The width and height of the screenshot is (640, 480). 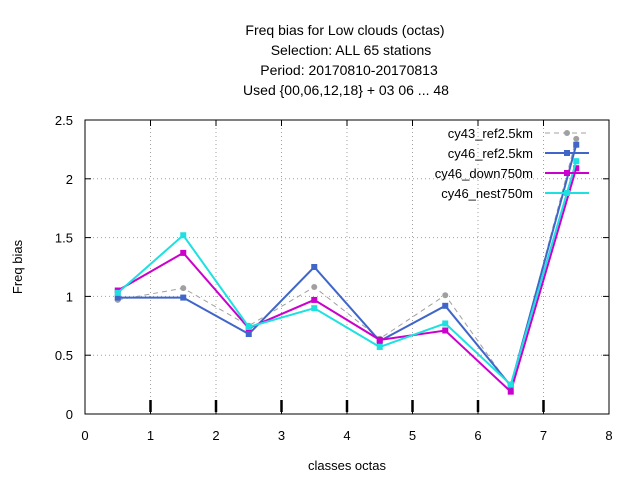 What do you see at coordinates (347, 465) in the screenshot?
I see `x-axis-label: classes octas` at bounding box center [347, 465].